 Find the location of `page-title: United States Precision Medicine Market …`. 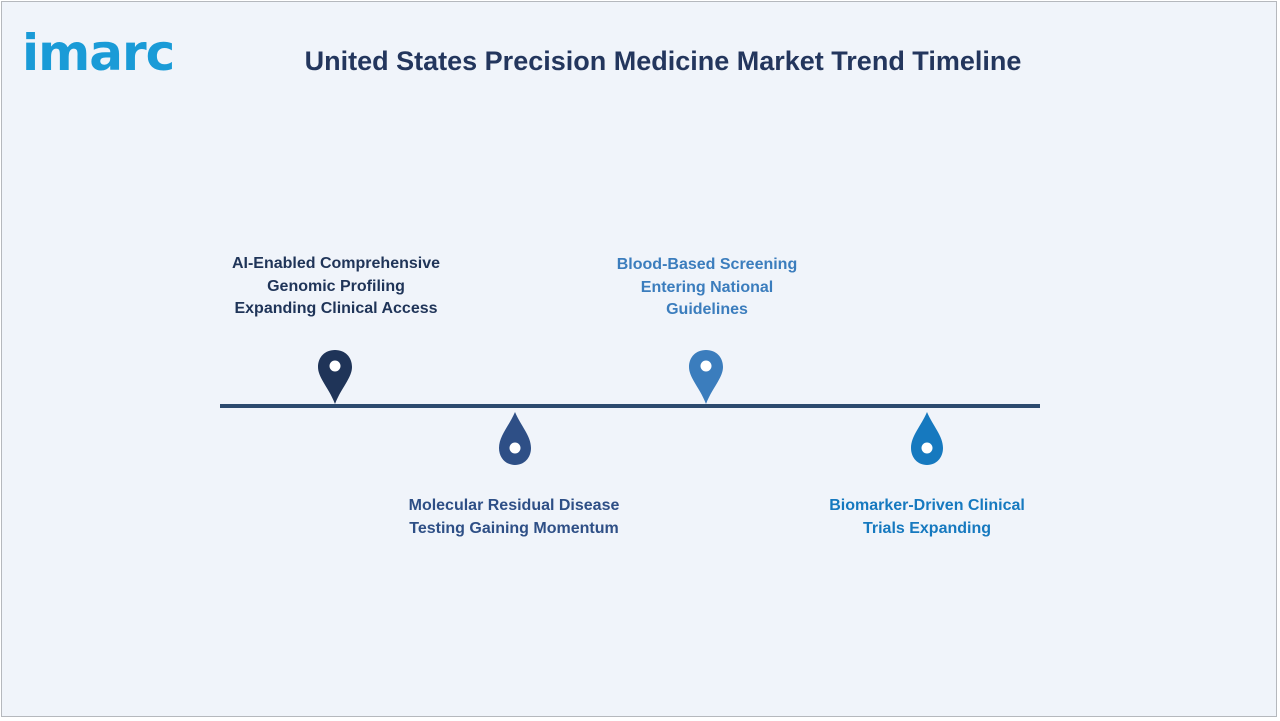

page-title: United States Precision Medicine Market … is located at coordinates (663, 61).